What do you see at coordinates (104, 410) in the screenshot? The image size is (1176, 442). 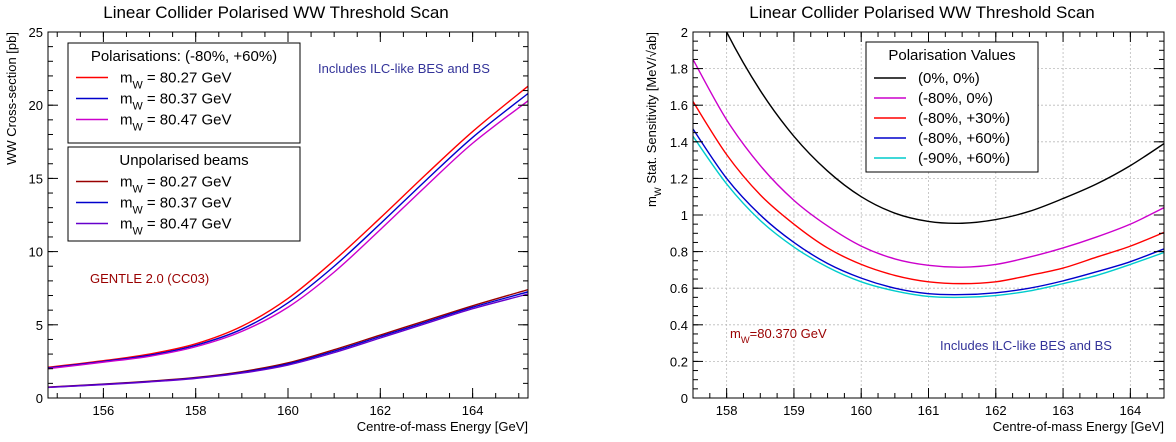 I see `x-tick-label: 156` at bounding box center [104, 410].